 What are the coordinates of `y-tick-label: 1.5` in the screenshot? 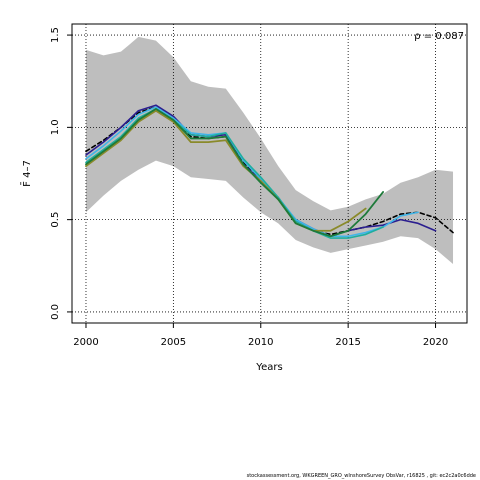 It's located at (55, 35).